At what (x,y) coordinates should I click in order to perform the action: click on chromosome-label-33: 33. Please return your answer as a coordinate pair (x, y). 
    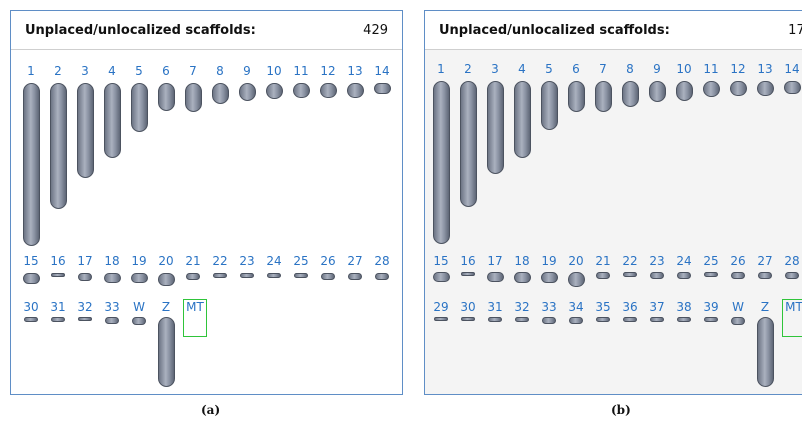
    Looking at the image, I should click on (549, 307).